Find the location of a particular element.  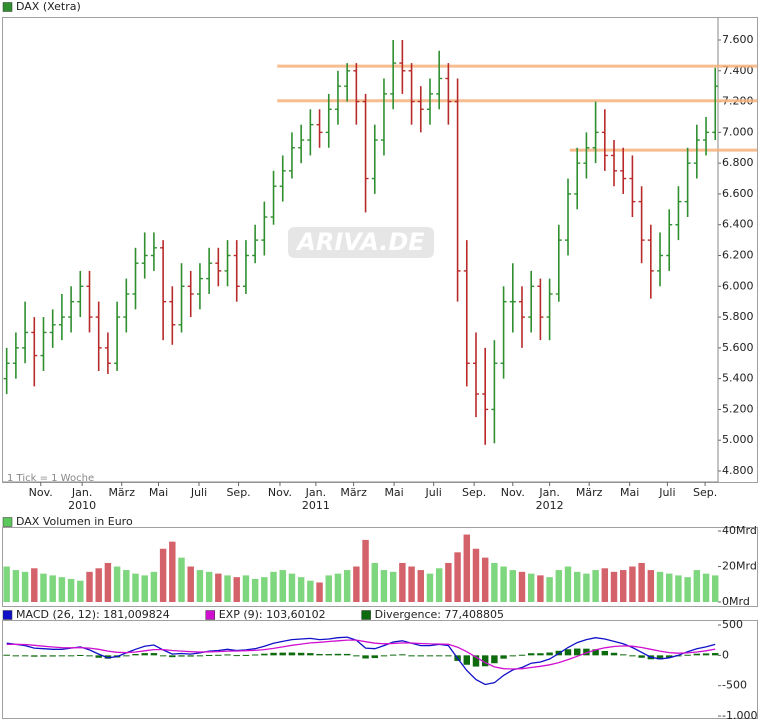

x-tick-label: Sep. is located at coordinates (474, 492).